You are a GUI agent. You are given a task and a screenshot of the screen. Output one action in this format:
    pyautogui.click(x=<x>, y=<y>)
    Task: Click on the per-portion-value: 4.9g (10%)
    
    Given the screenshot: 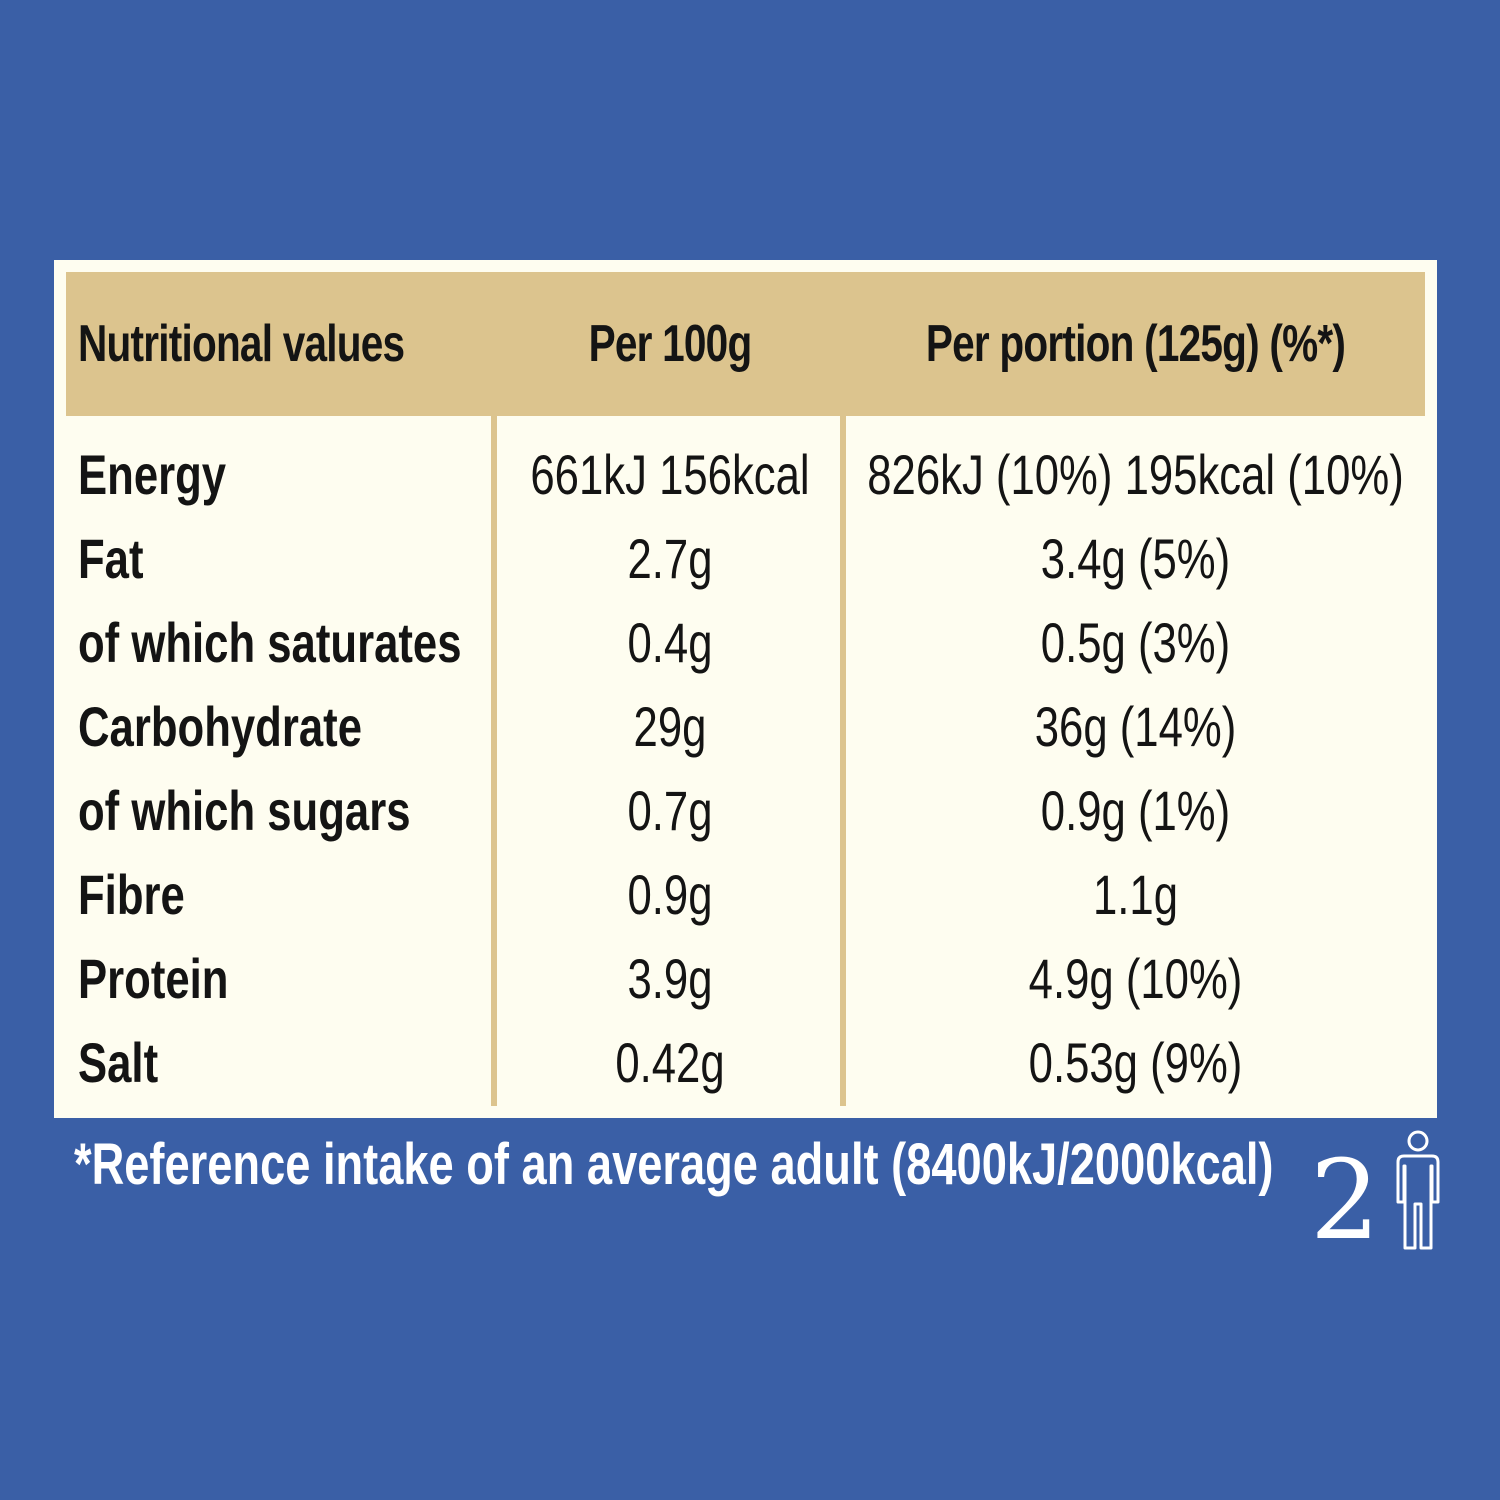 What is the action you would take?
    pyautogui.click(x=1135, y=978)
    